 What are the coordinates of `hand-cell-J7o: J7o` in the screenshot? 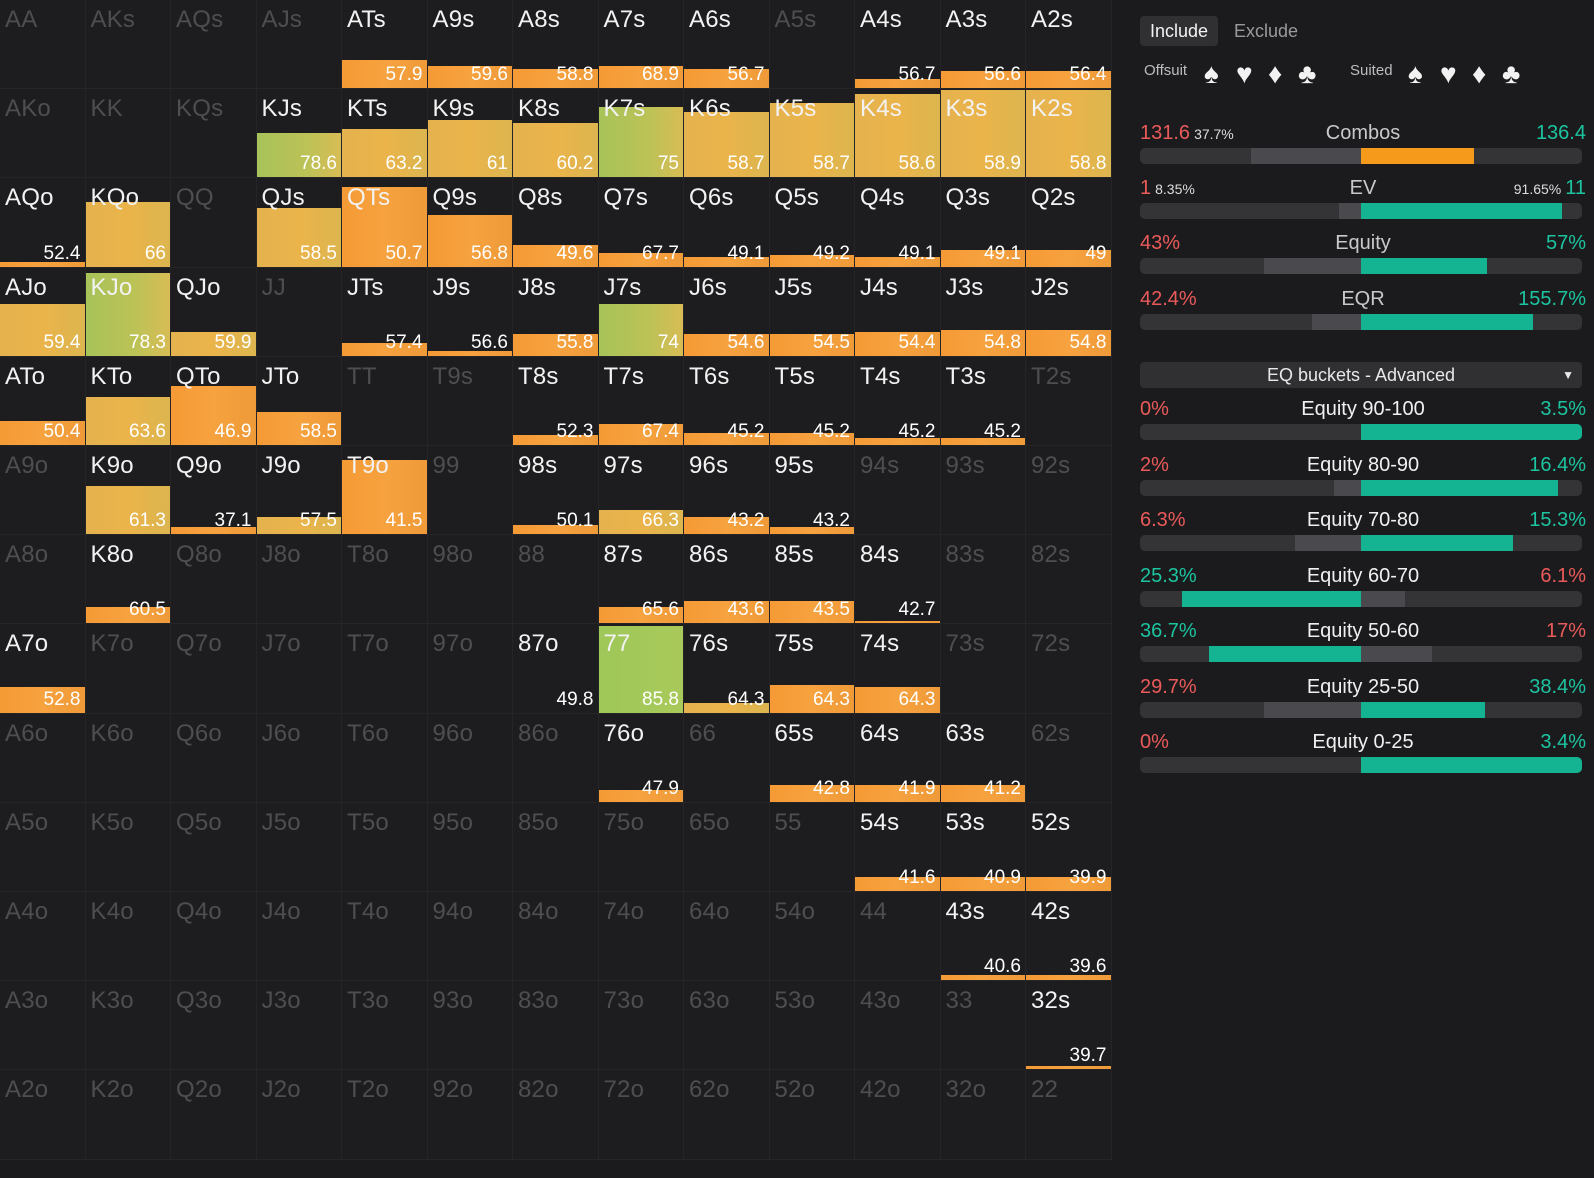 It's located at (299, 669).